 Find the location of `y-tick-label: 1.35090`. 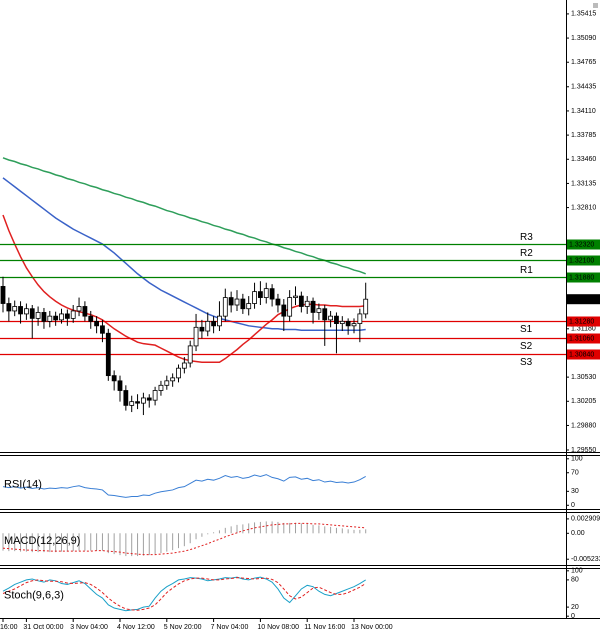

y-tick-label: 1.35090 is located at coordinates (583, 38).